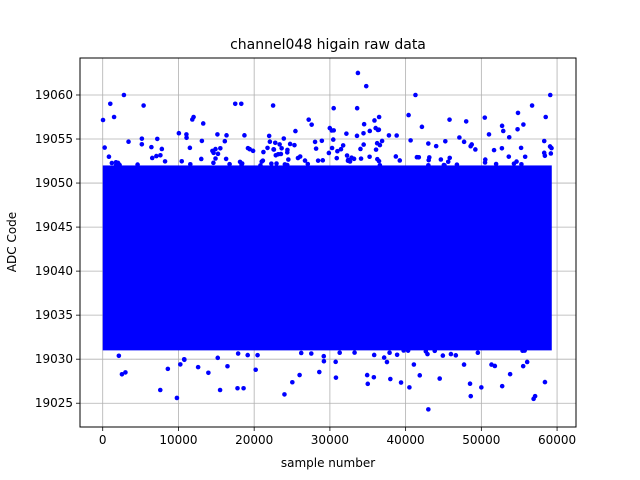 The width and height of the screenshot is (640, 480). What do you see at coordinates (254, 440) in the screenshot?
I see `x-tick-label: 20000` at bounding box center [254, 440].